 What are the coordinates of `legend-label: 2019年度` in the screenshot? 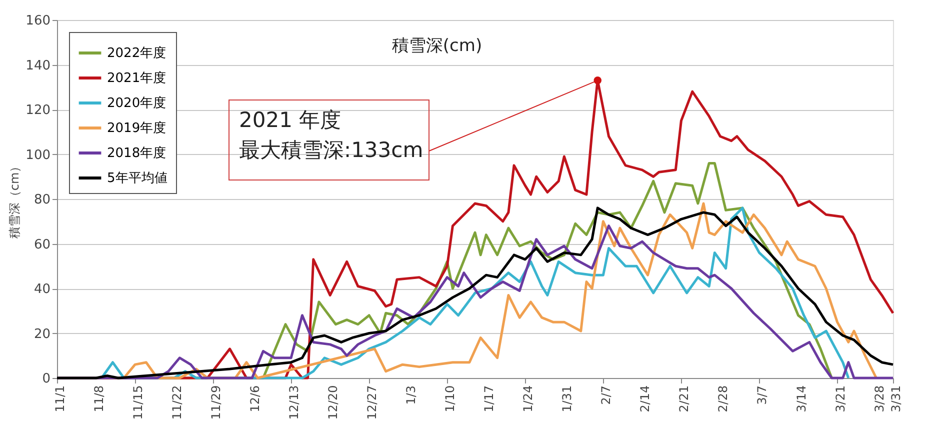 It's located at (136, 128).